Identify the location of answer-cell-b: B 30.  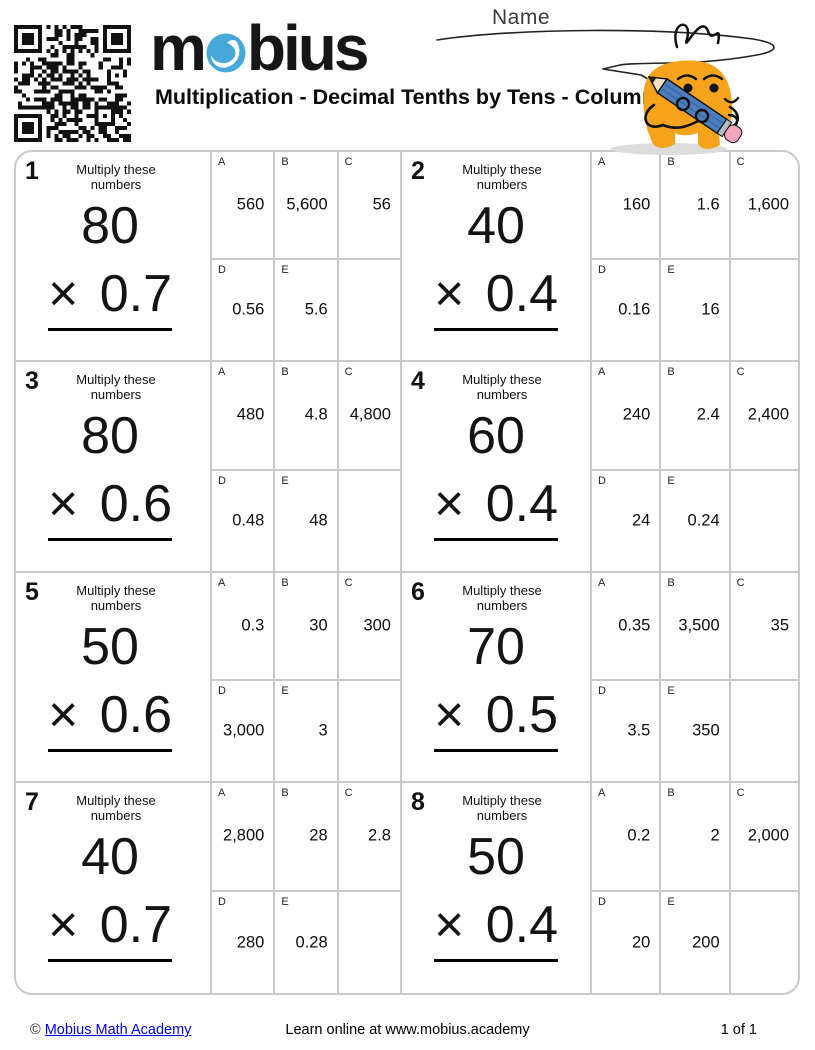
(305, 626).